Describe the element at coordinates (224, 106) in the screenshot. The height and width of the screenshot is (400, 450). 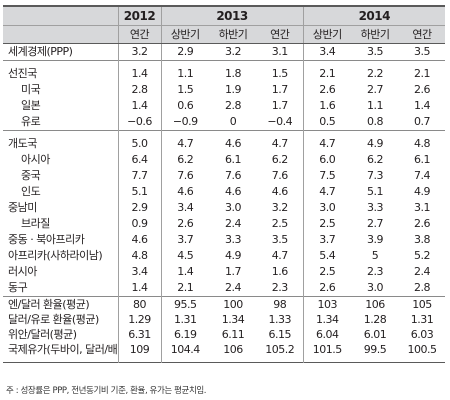
I see `table-row: 일본 1.4 0.6 2.8 1.7 1.6 1.1 1.4` at that location.